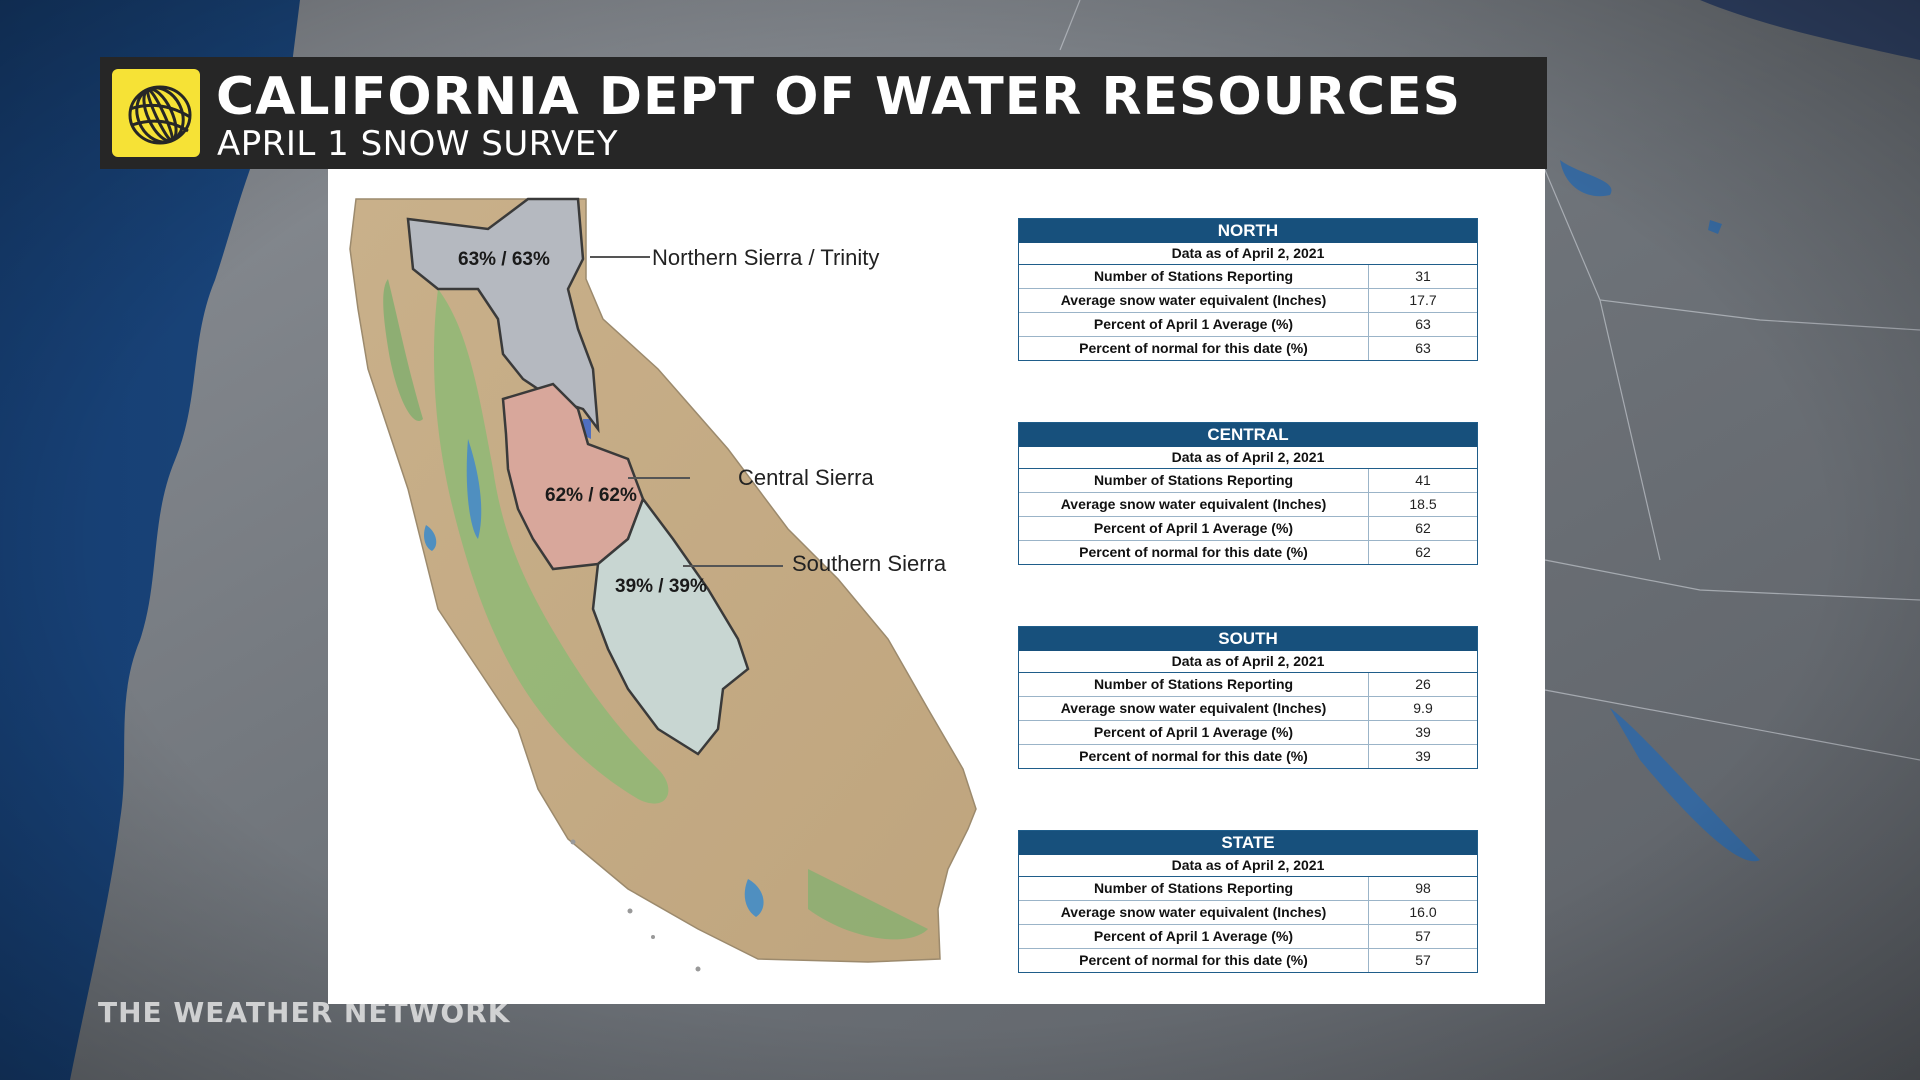  What do you see at coordinates (1423, 480) in the screenshot?
I see `row-value: 41` at bounding box center [1423, 480].